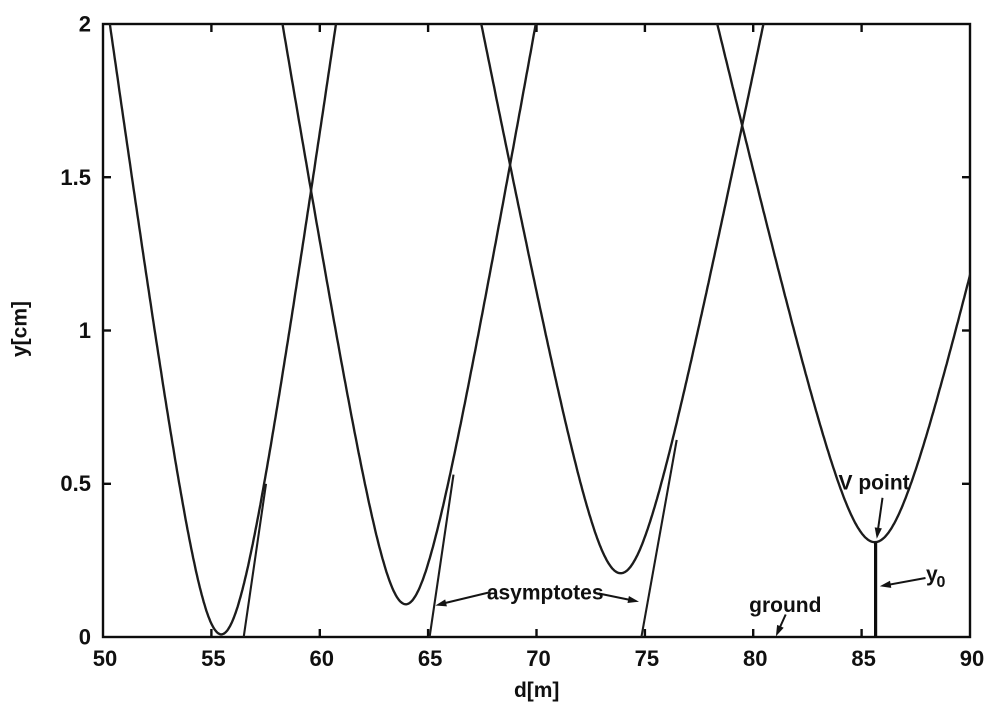 The width and height of the screenshot is (1008, 705). I want to click on svg-text: ground, so click(785, 605).